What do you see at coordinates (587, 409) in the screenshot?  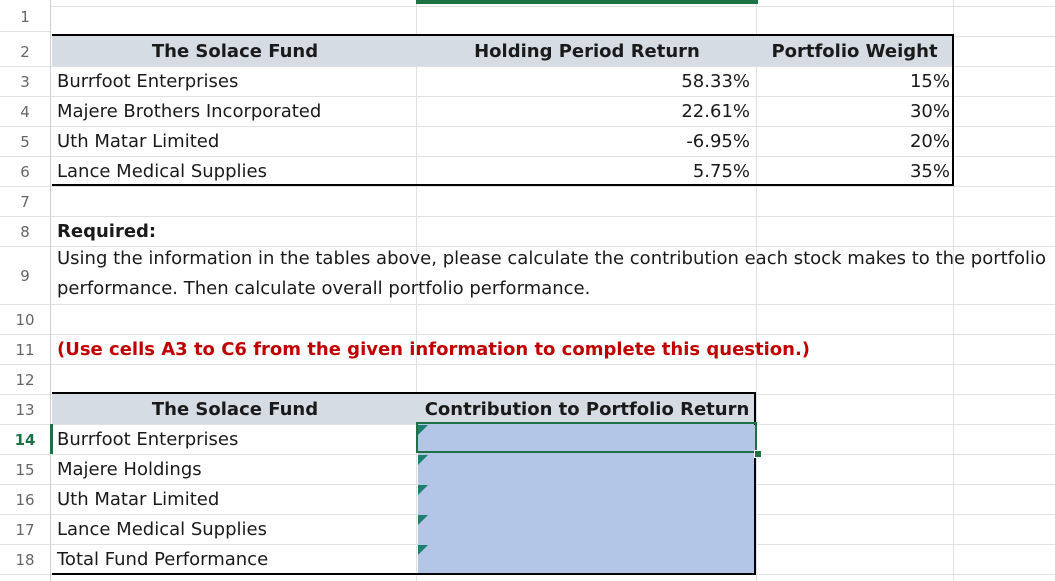 I see `table2-header-contribution: Contribution to Portfolio Return` at bounding box center [587, 409].